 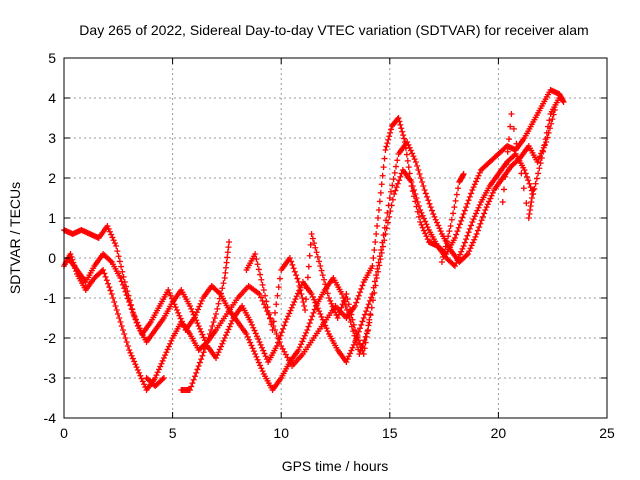 What do you see at coordinates (64, 433) in the screenshot?
I see `x-tick-label: 0` at bounding box center [64, 433].